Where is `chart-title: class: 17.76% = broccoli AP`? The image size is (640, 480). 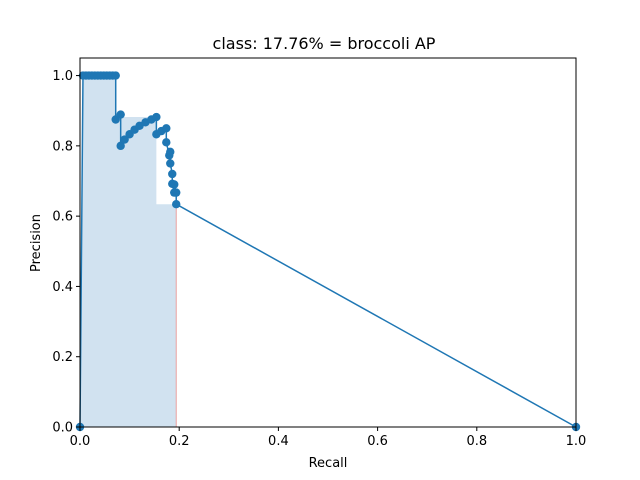 chart-title: class: 17.76% = broccoli AP is located at coordinates (324, 43).